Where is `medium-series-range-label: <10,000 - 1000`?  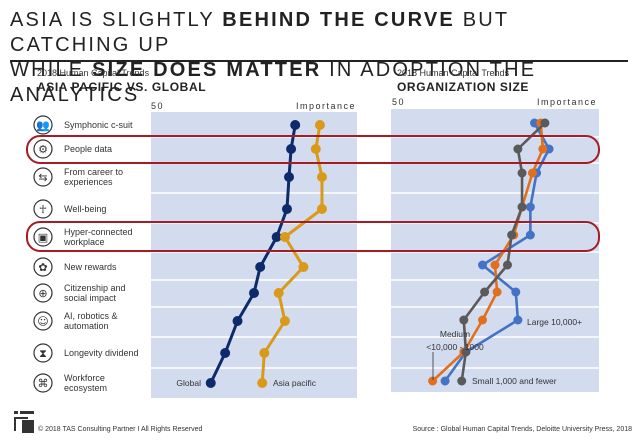
medium-series-range-label: <10,000 - 1000 is located at coordinates (455, 347).